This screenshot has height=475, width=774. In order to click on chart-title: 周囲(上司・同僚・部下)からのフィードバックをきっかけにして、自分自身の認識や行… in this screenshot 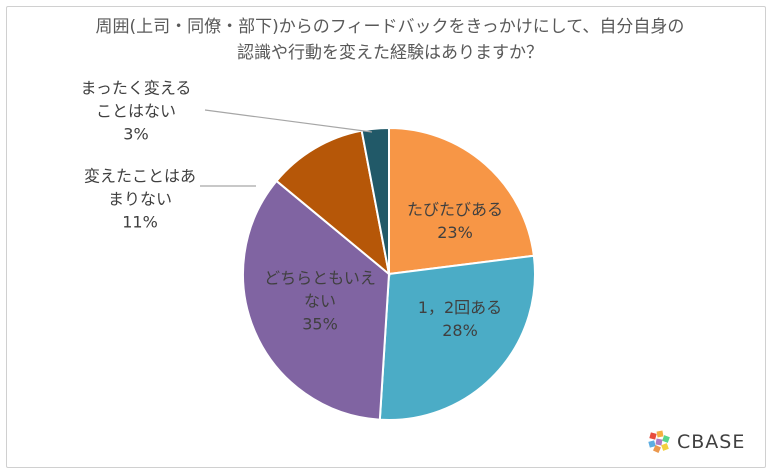, I will do `click(390, 40)`.